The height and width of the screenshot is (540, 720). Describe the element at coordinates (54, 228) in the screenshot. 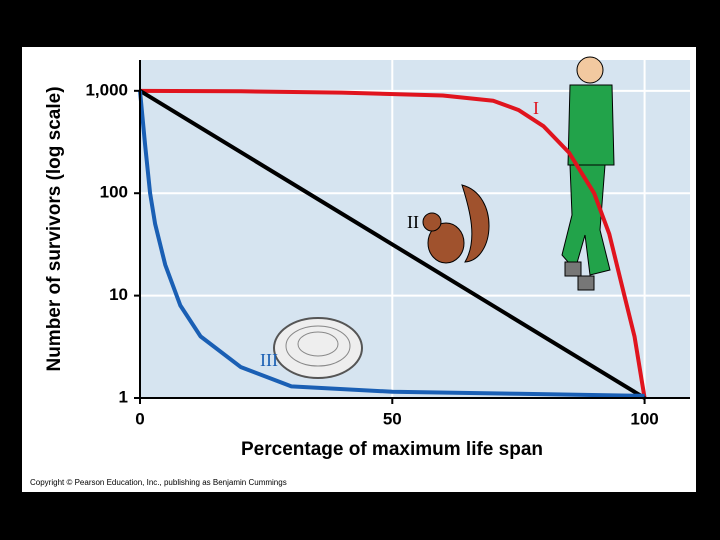

I see `y-axis-label: Number of survivors (log scale)` at that location.